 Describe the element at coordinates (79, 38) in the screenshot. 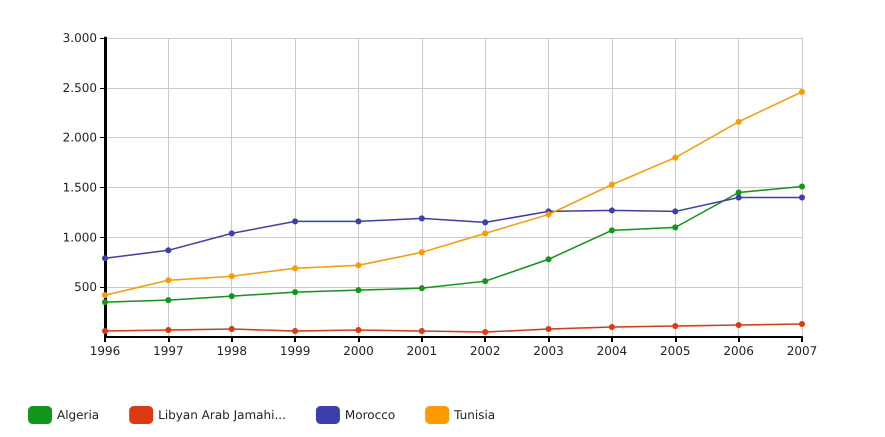

I see `y-tick-label: 3.000` at that location.